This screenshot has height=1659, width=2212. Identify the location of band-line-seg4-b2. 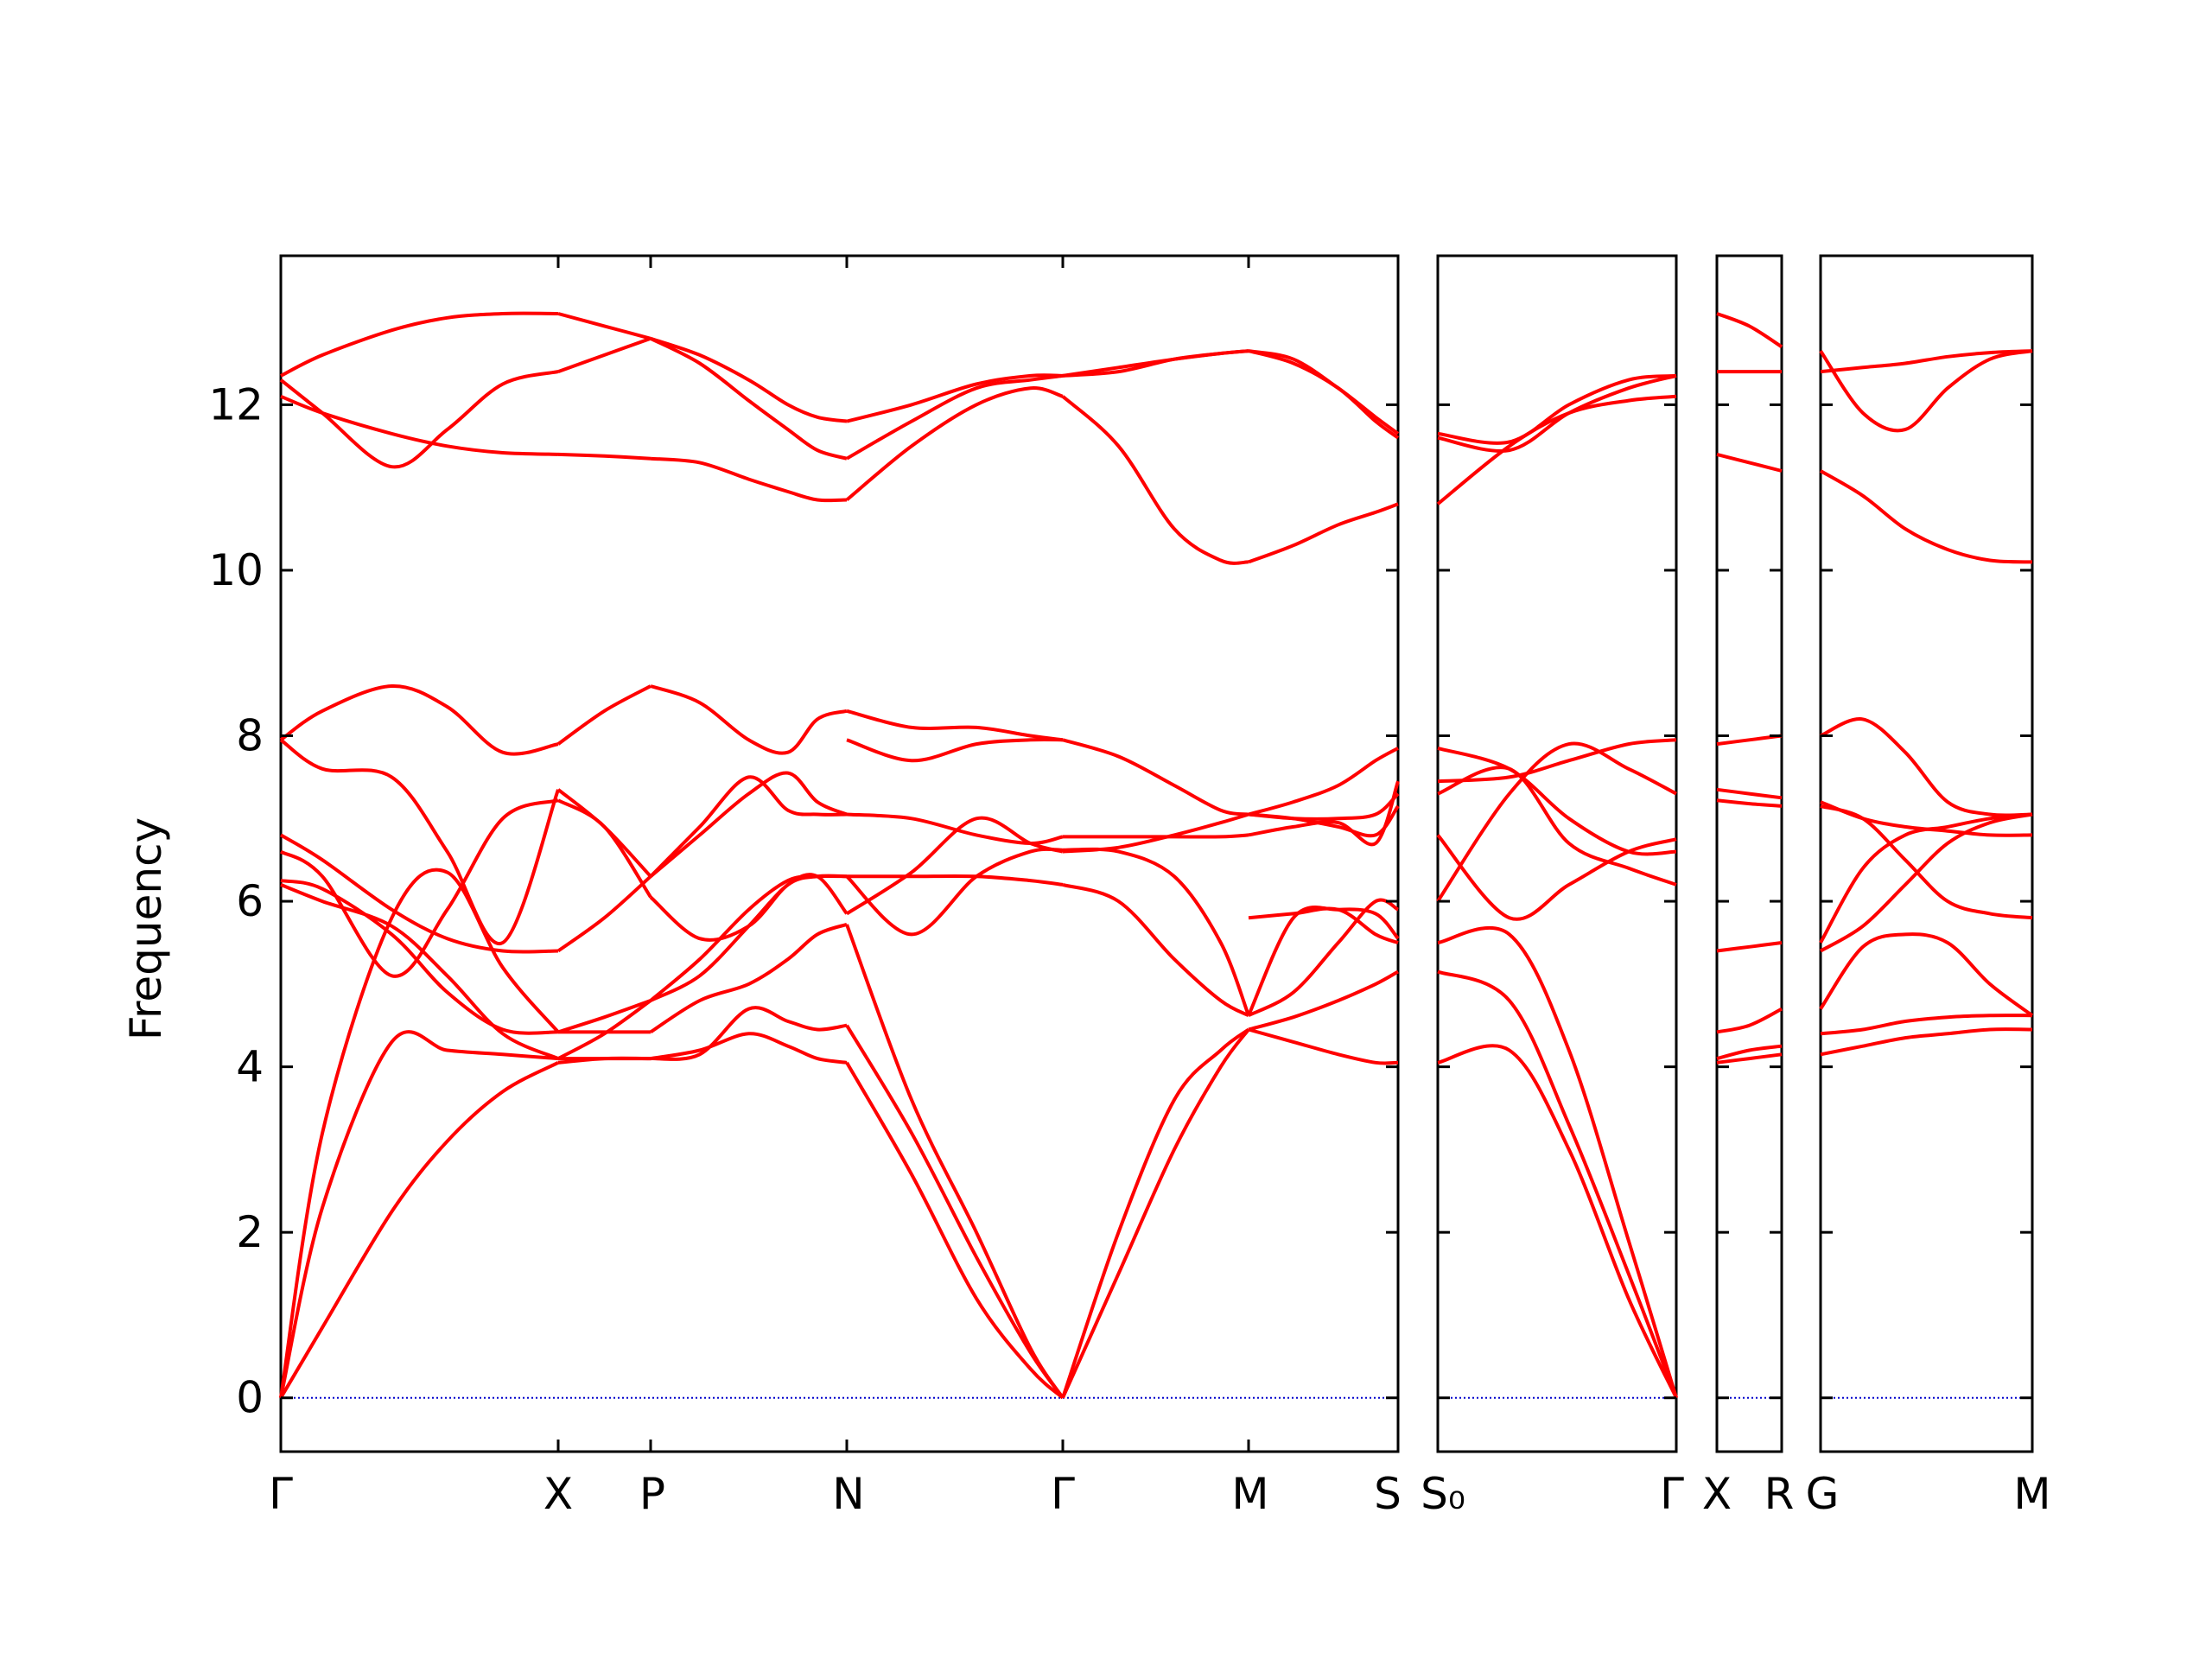
(1155, 950).